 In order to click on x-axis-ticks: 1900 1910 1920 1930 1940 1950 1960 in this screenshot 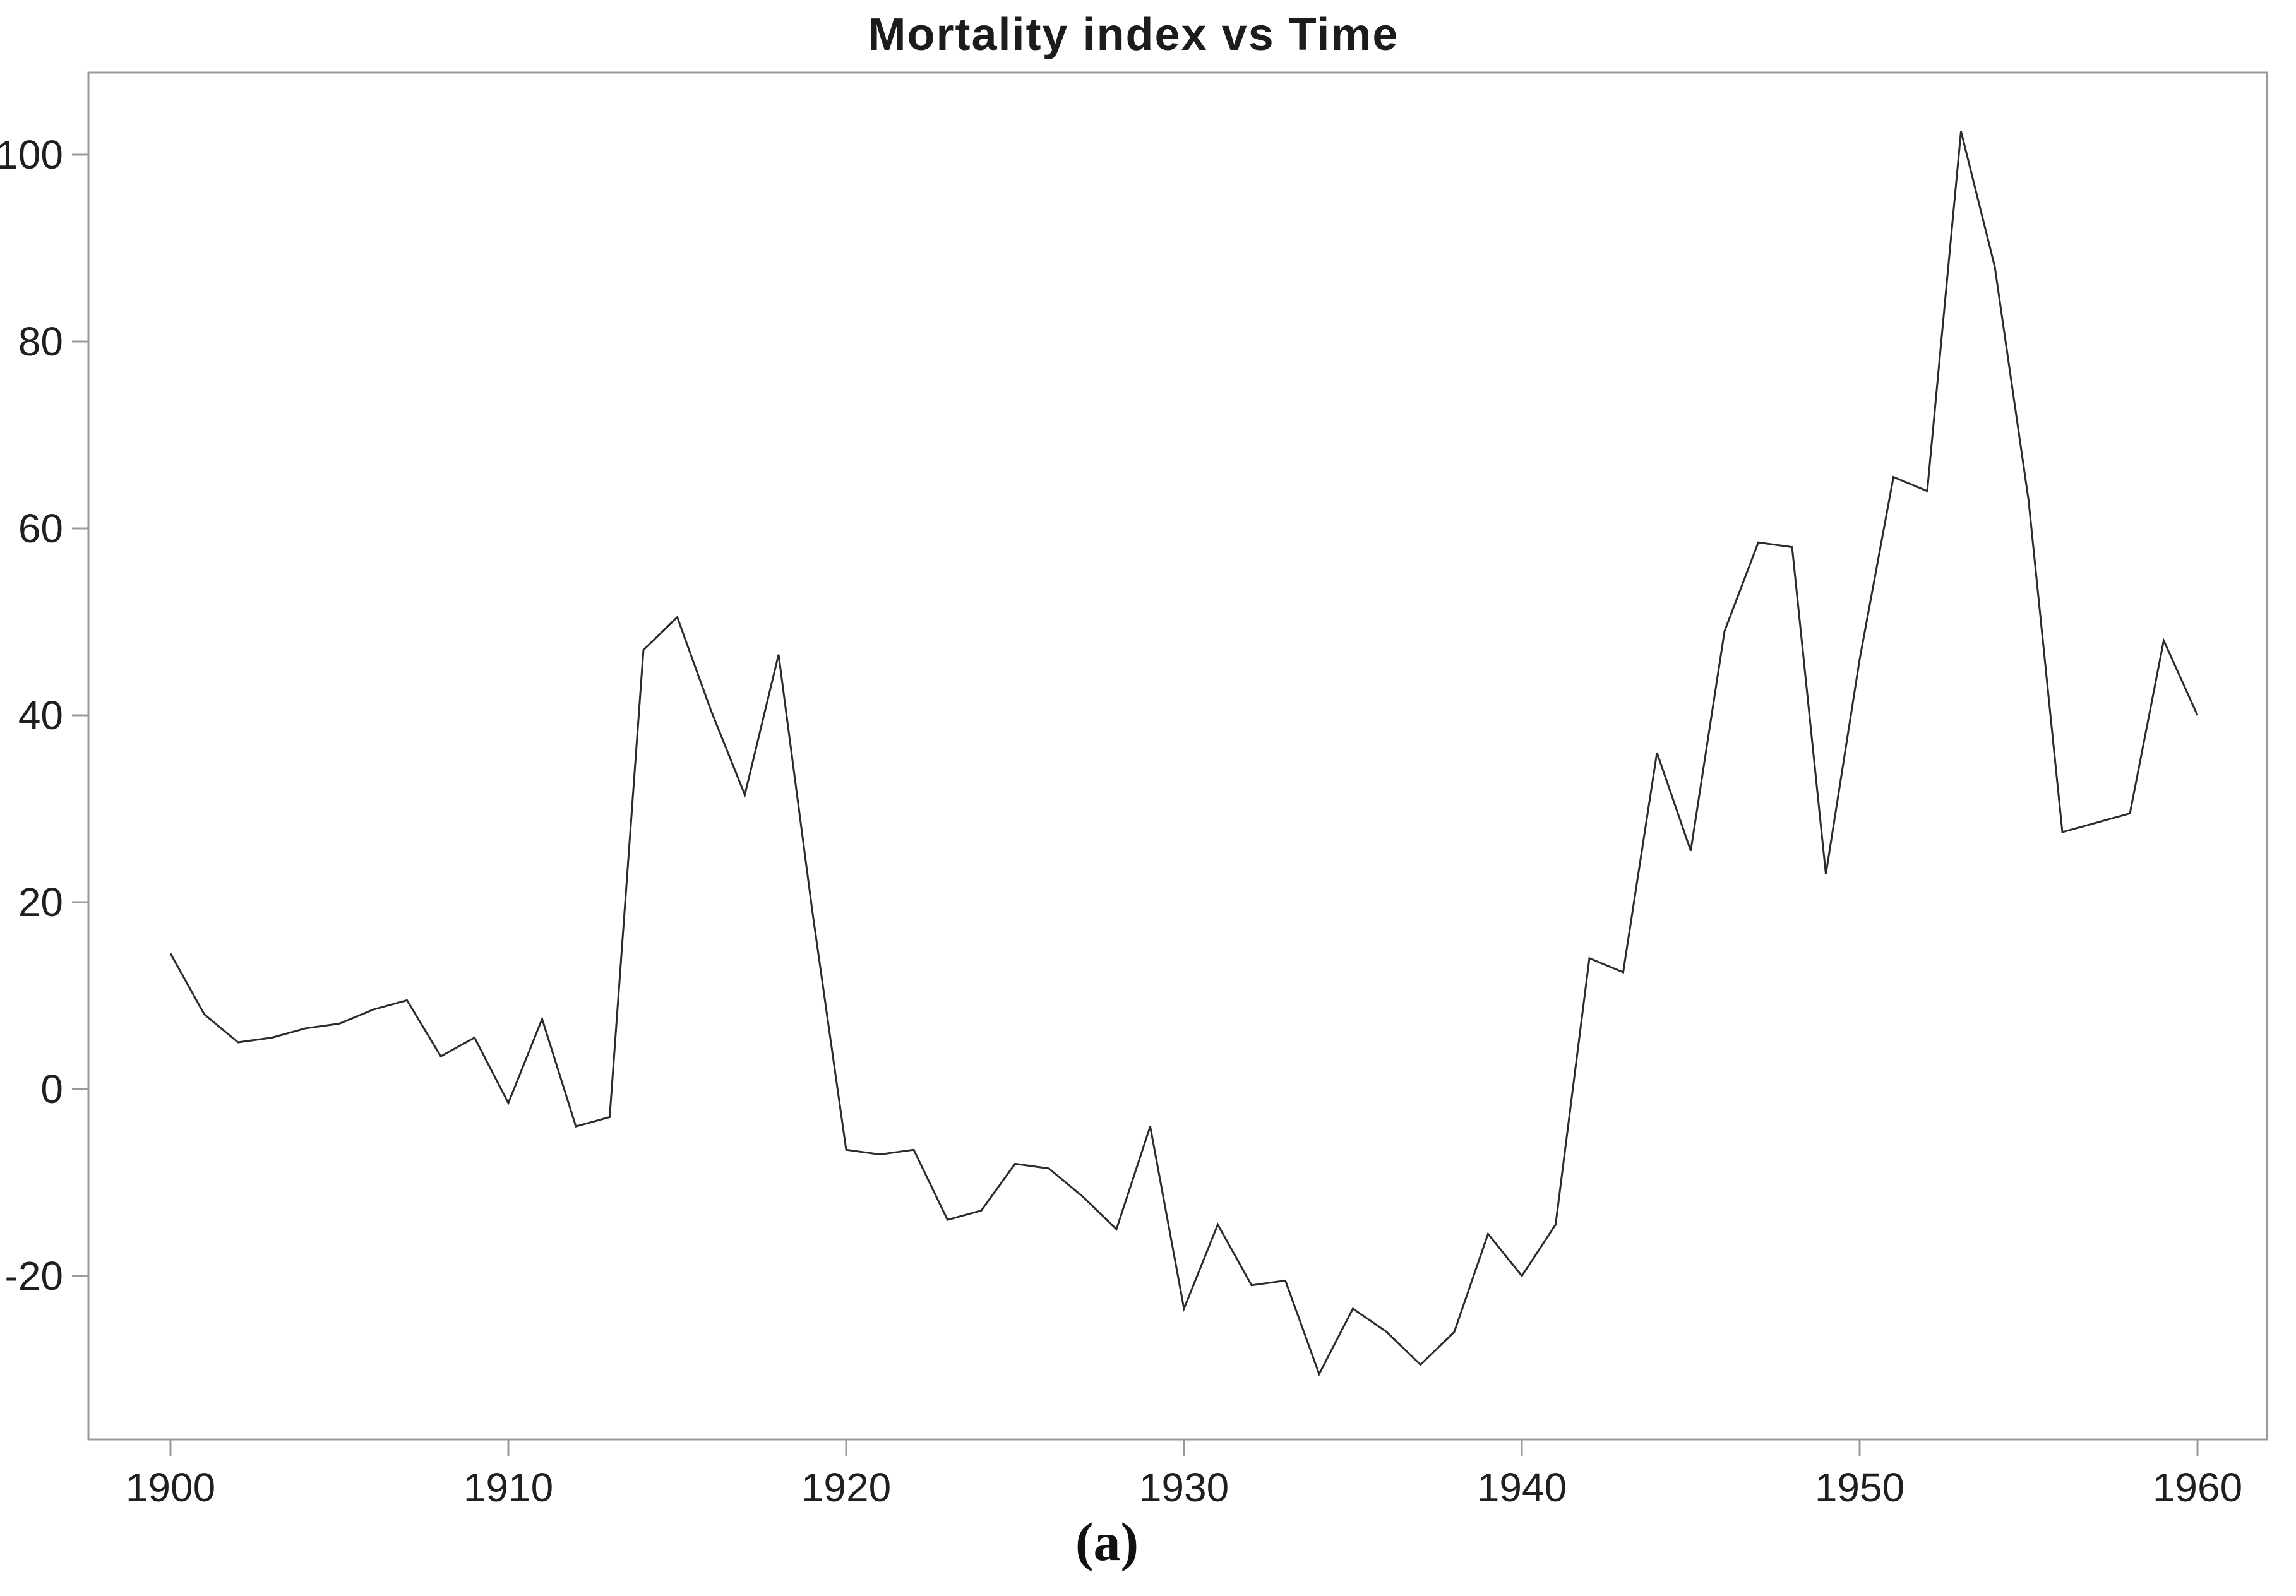, I will do `click(1184, 1474)`.